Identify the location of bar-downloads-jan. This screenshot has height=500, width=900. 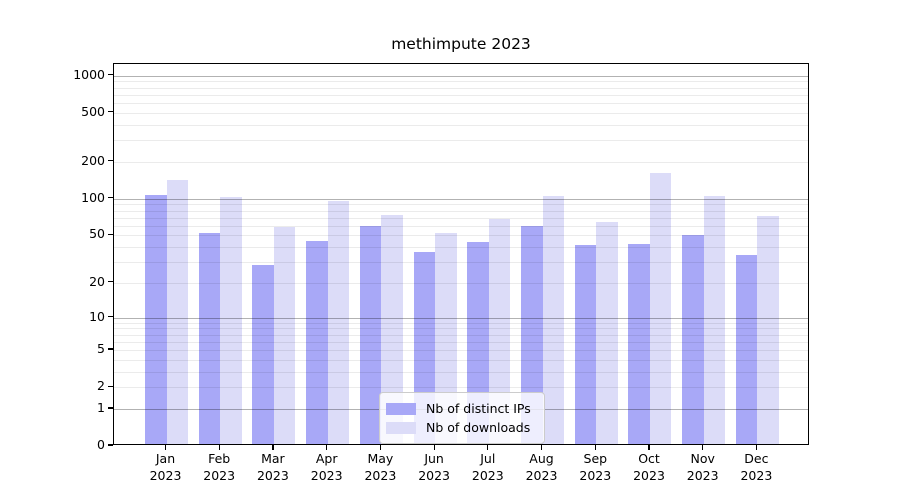
(177, 311).